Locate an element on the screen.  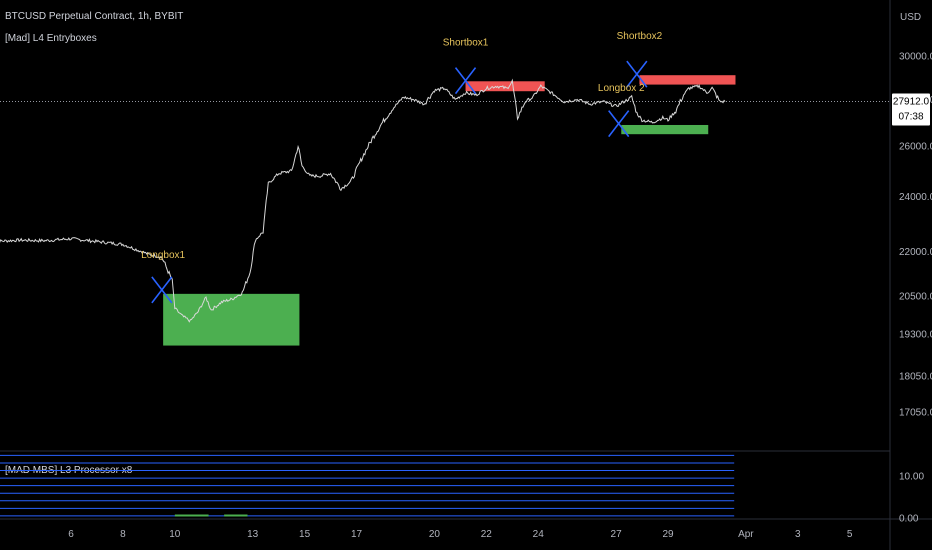
x-tick-label: 17 is located at coordinates (357, 534).